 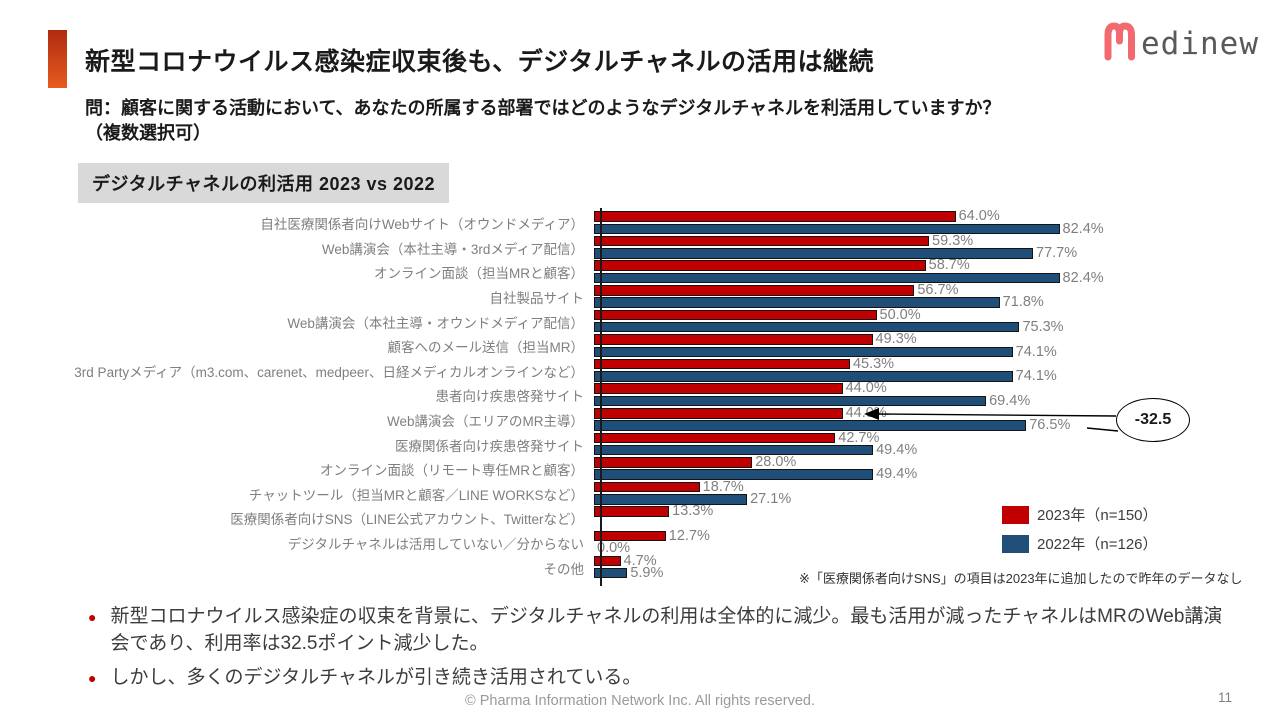 I want to click on chart-row: 患者向け疾患啓発サイト 44.0% 69.4%, so click(x=640, y=394).